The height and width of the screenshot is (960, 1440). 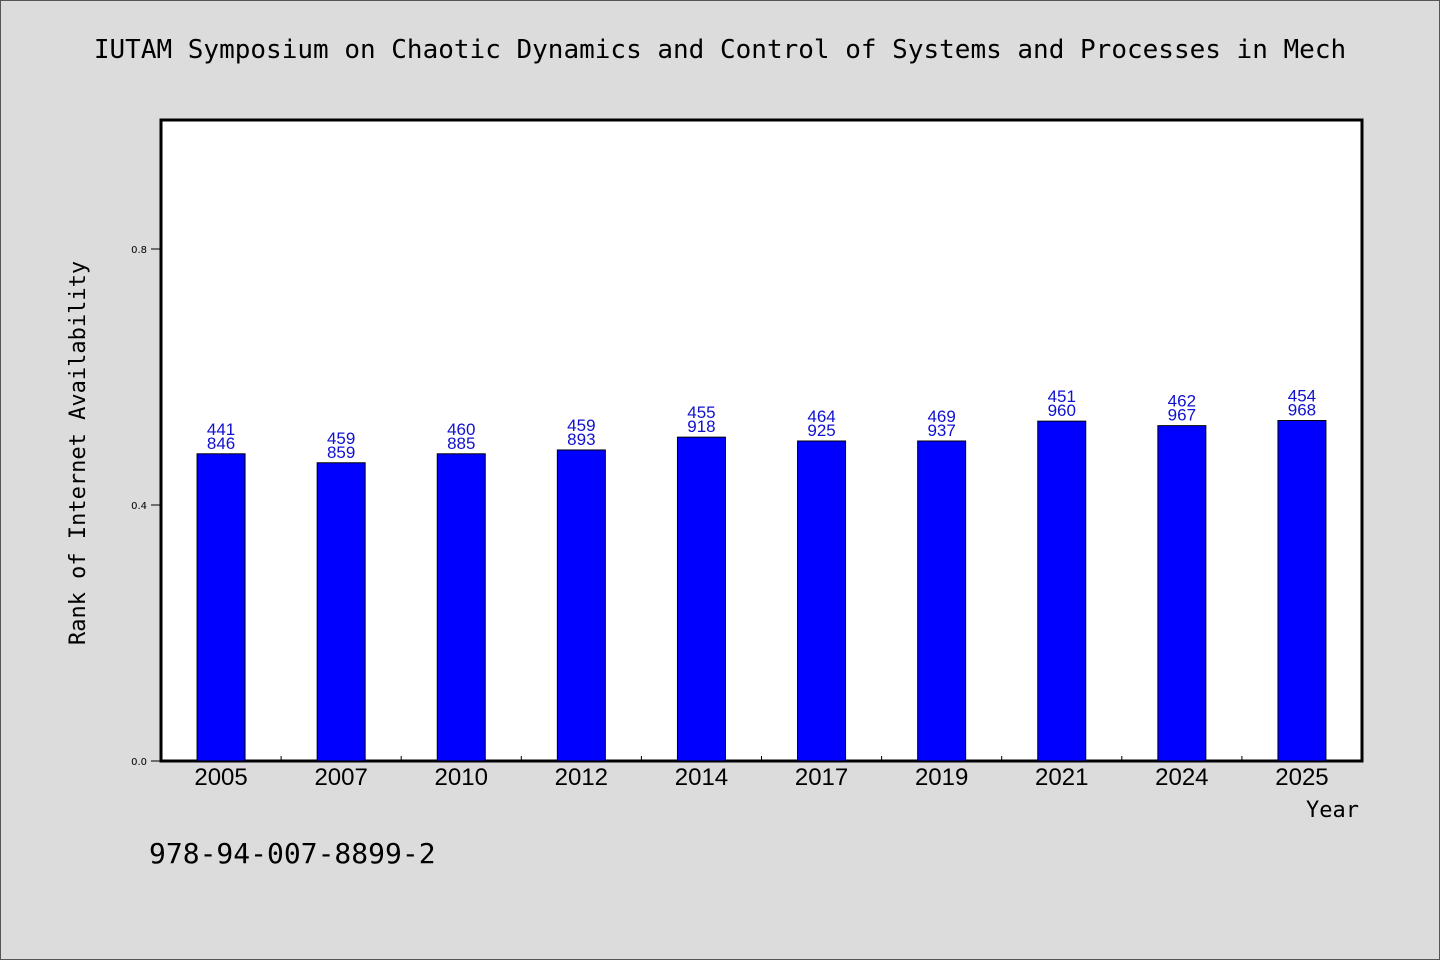 What do you see at coordinates (139, 506) in the screenshot?
I see `y-tick-label: 0.4` at bounding box center [139, 506].